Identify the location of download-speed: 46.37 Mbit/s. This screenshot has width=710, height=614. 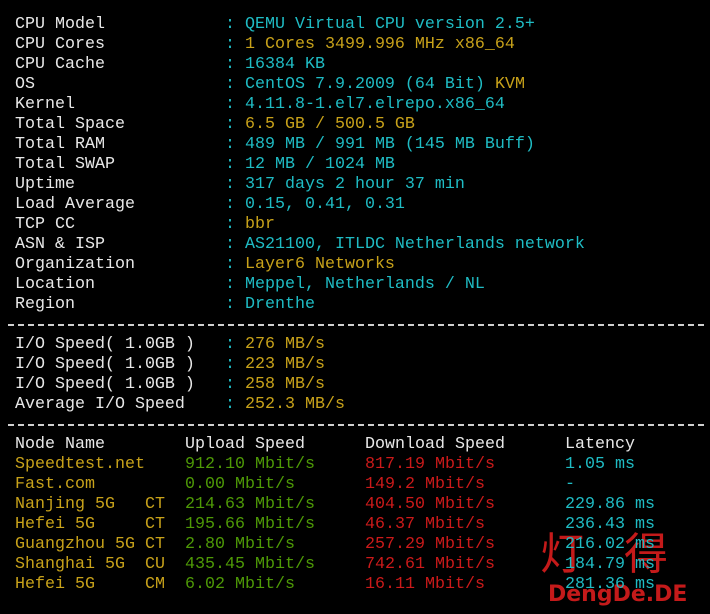
(425, 524).